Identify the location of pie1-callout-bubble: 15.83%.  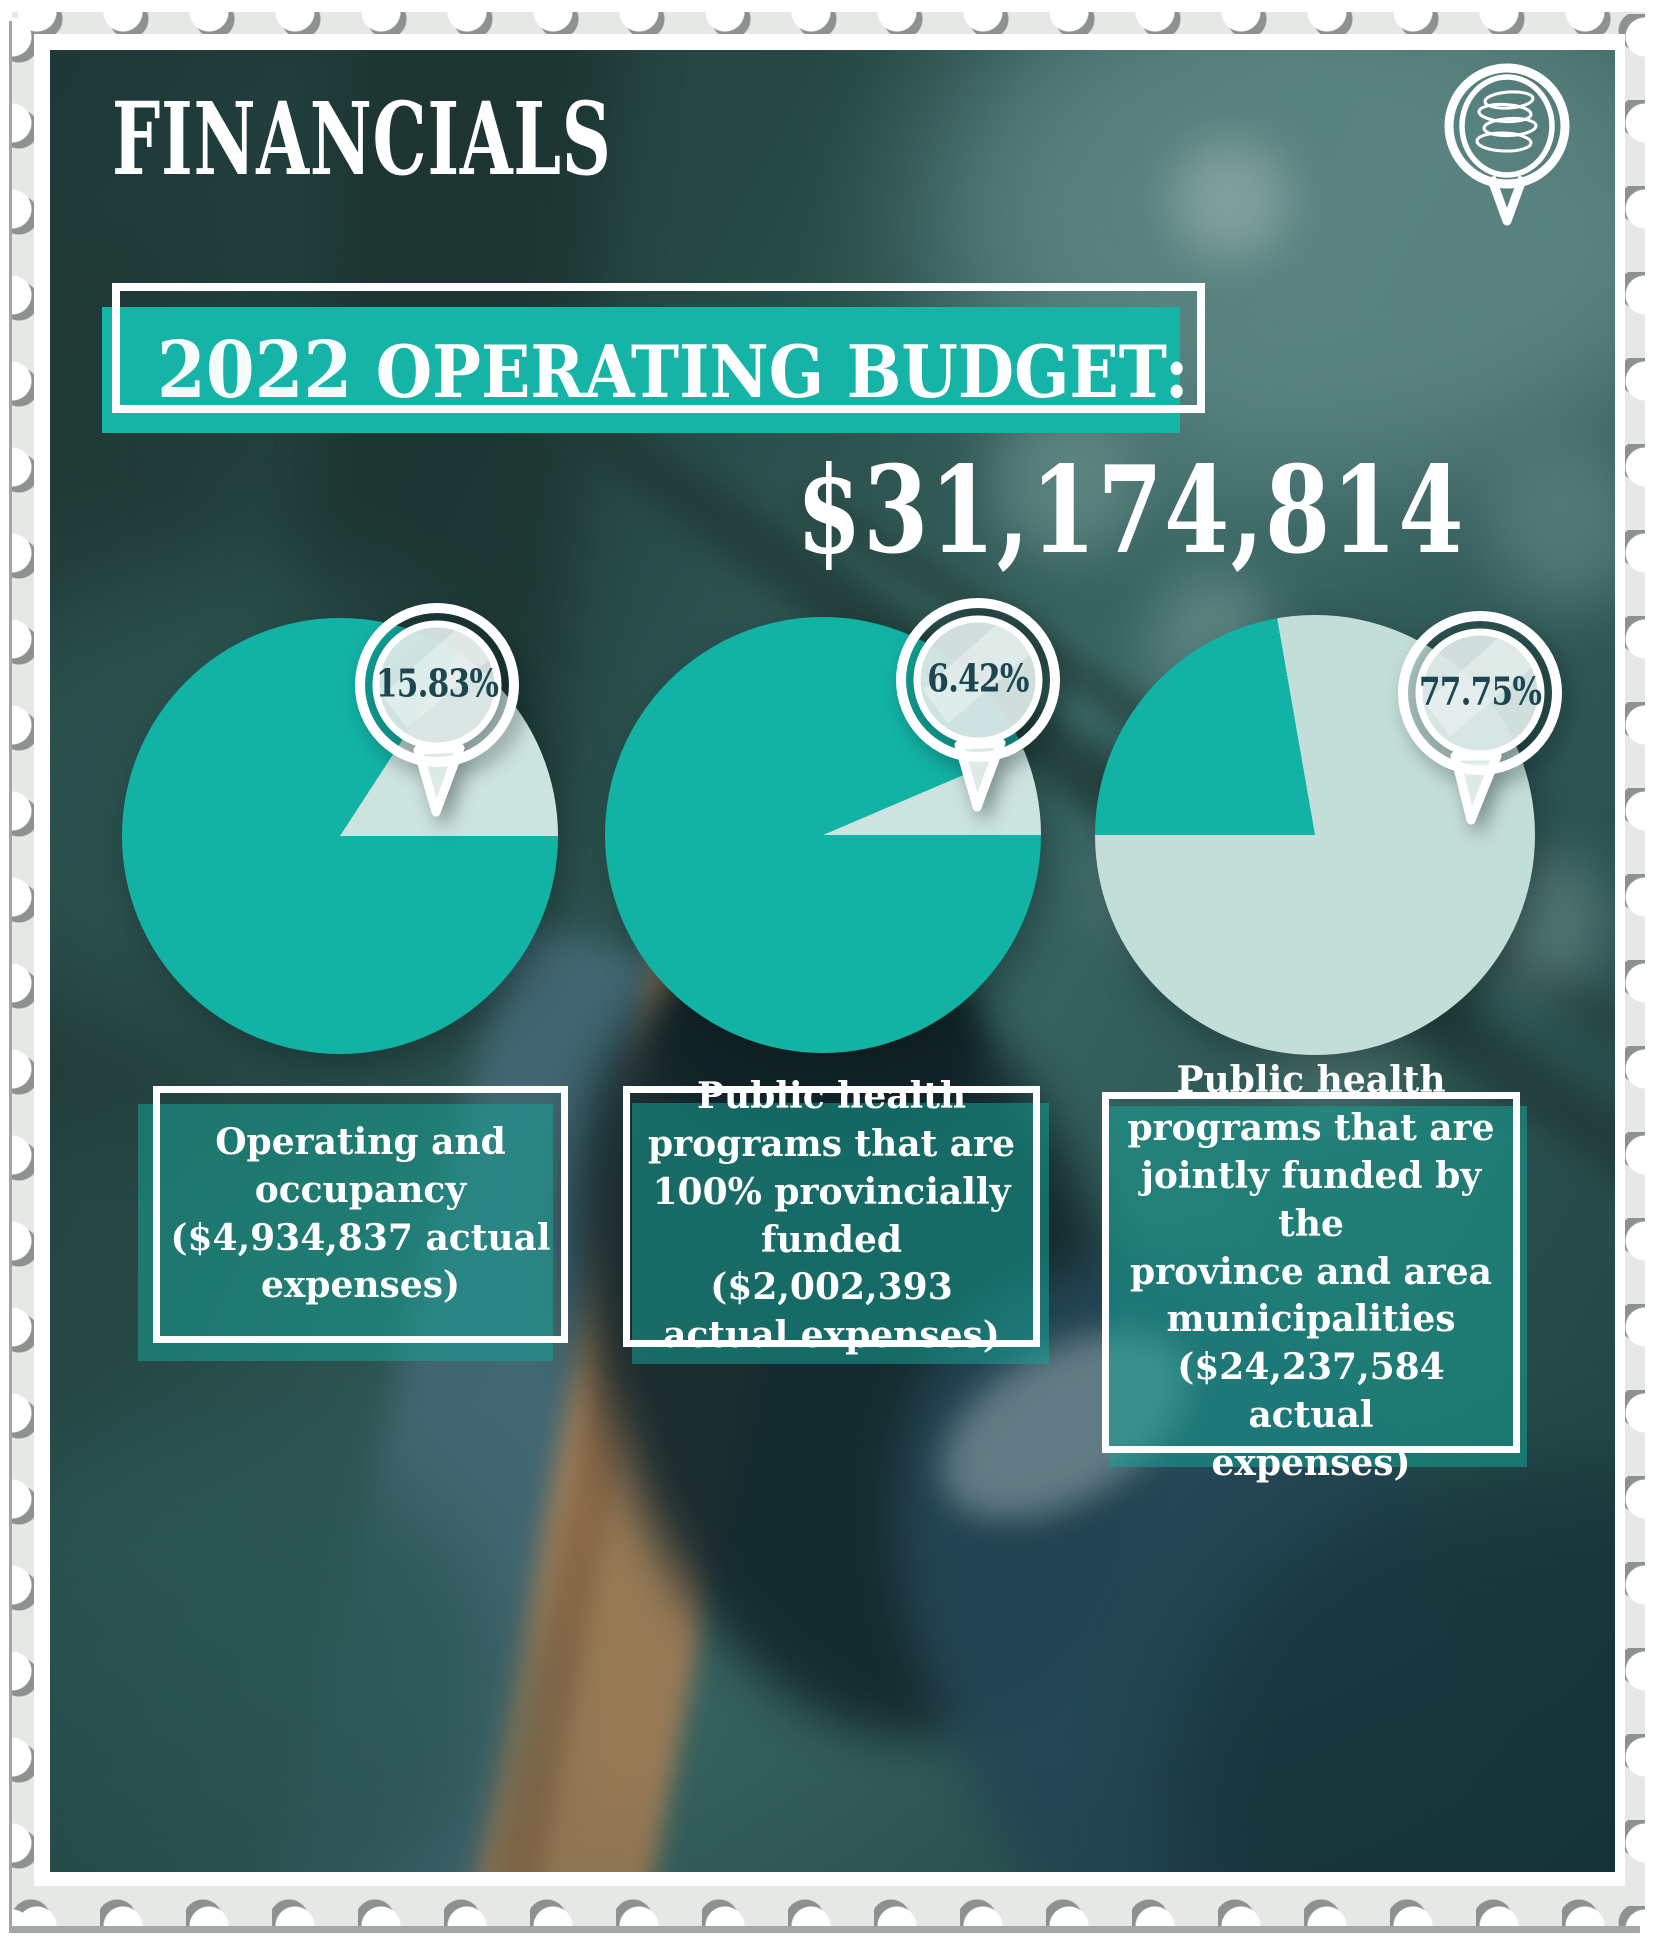
(437, 717).